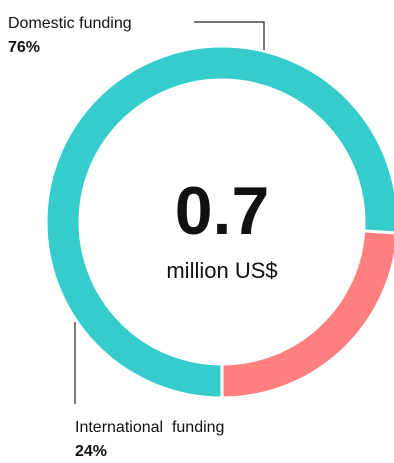 This screenshot has width=394, height=463. Describe the element at coordinates (91, 451) in the screenshot. I see `international-percent: 24%` at that location.